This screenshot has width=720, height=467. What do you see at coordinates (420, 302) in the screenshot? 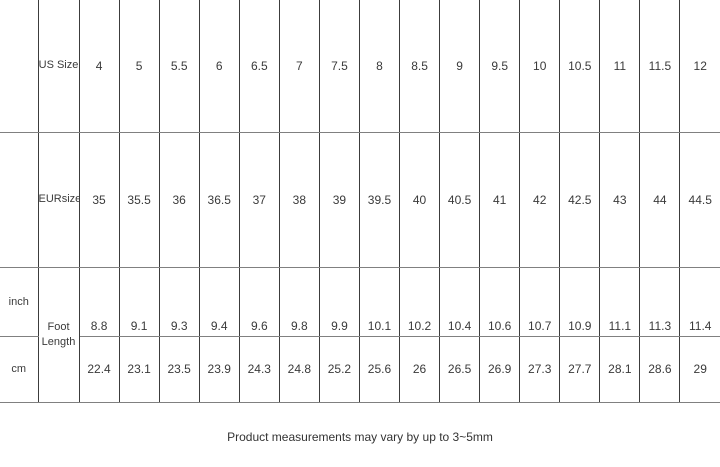
I see `inch-cell: 10.2` at bounding box center [420, 302].